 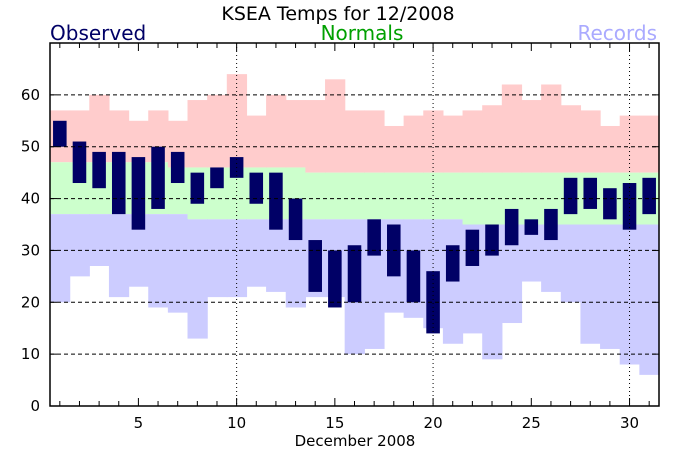 What do you see at coordinates (617, 33) in the screenshot?
I see `legend-records: Records` at bounding box center [617, 33].